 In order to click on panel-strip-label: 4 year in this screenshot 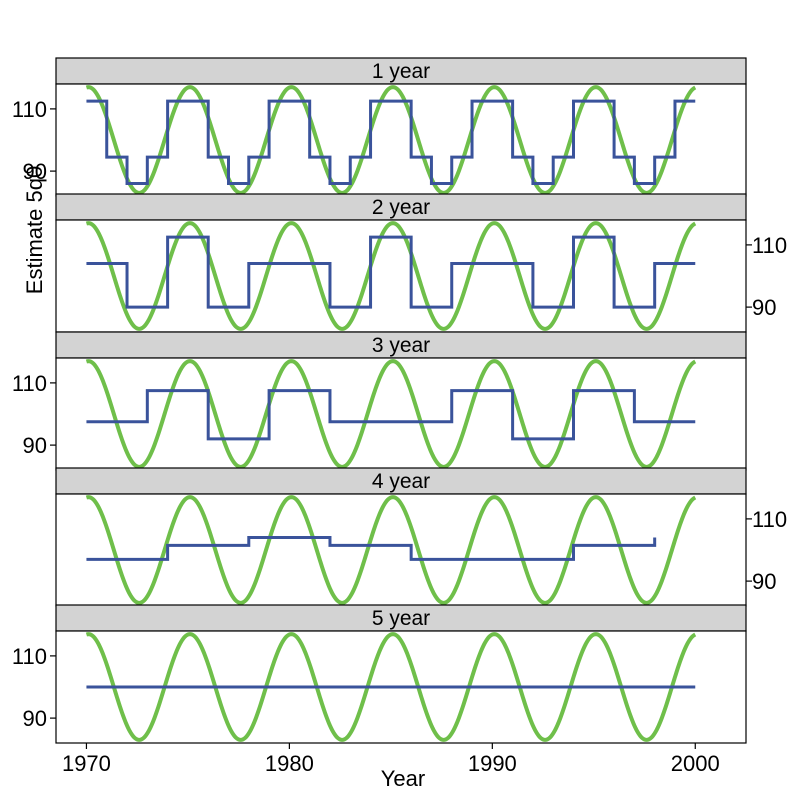, I will do `click(401, 481)`.